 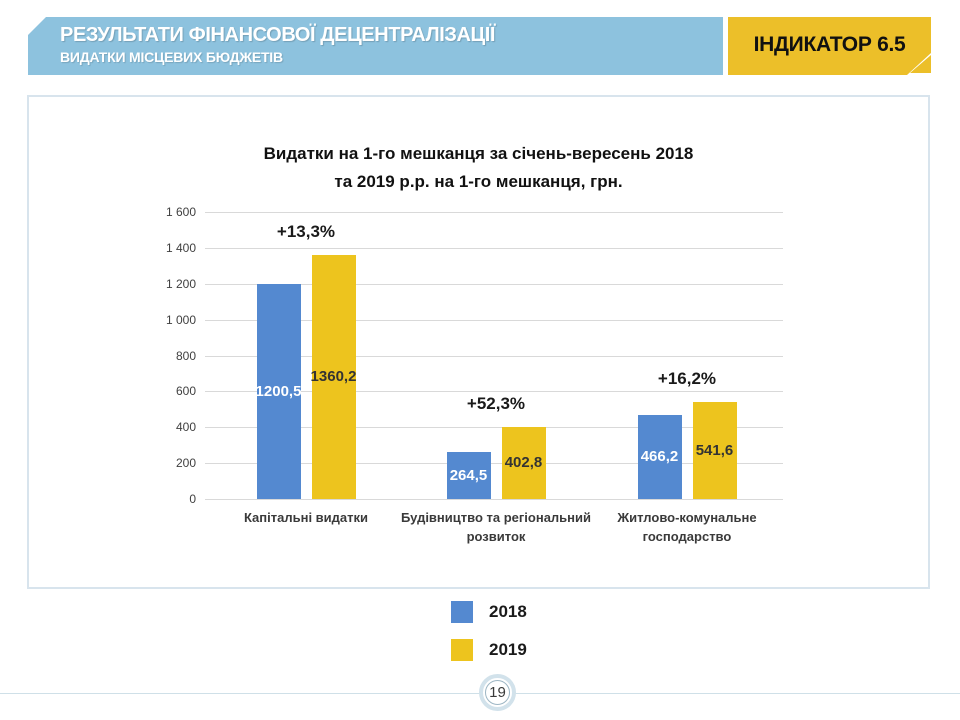 I want to click on bar-value-label: 1200,5, so click(x=278, y=391).